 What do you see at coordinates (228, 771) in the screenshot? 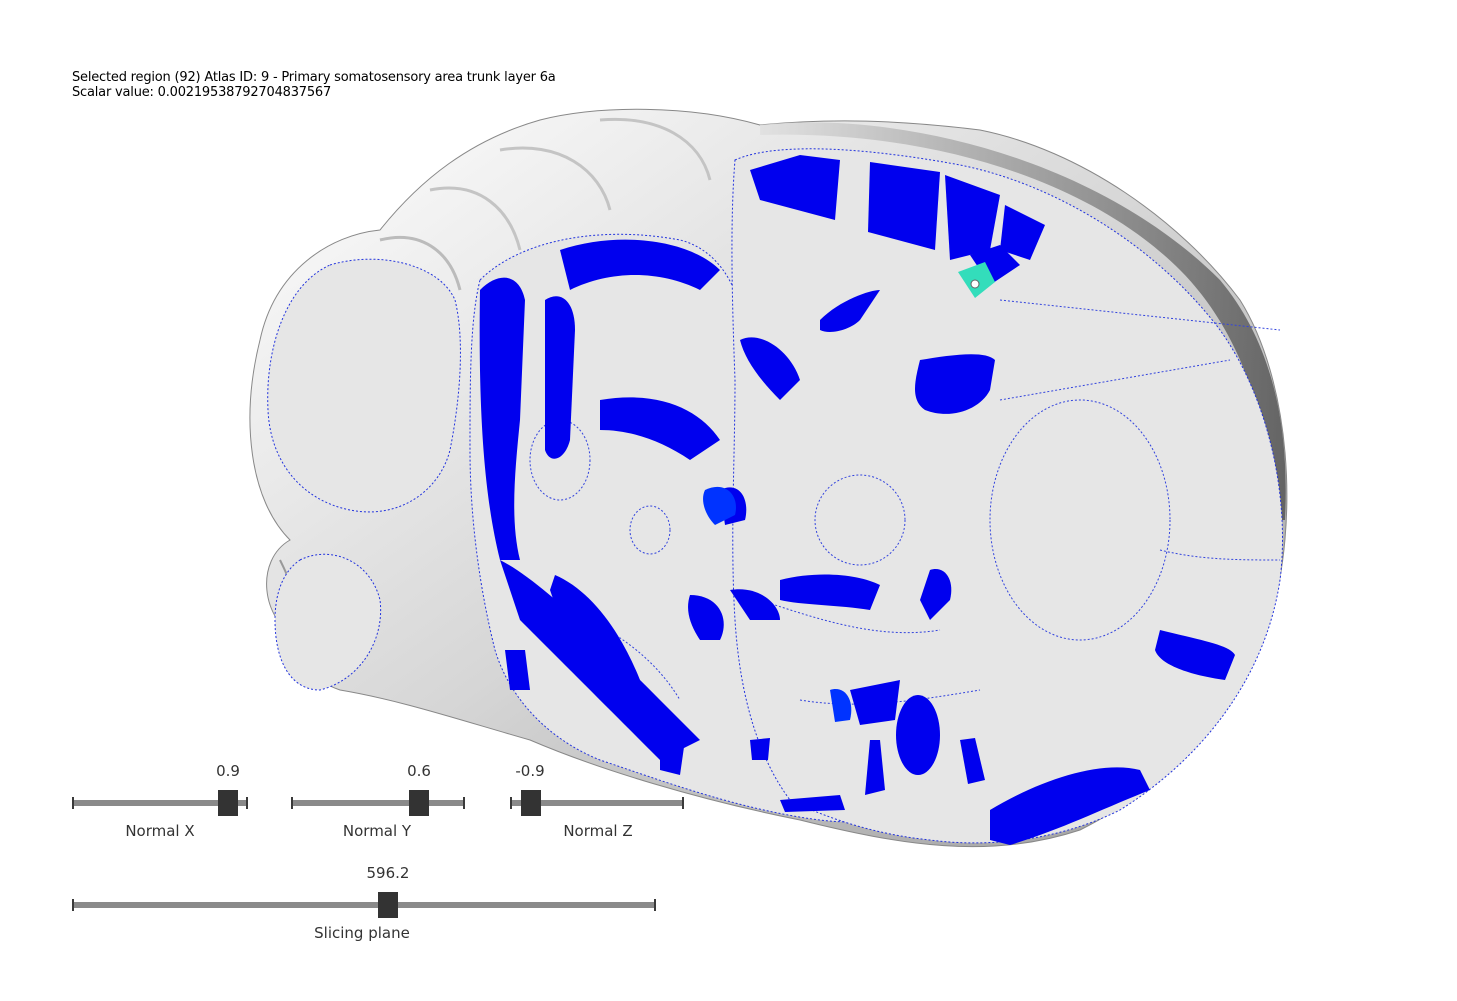
I see `slider-value: 0.9` at bounding box center [228, 771].